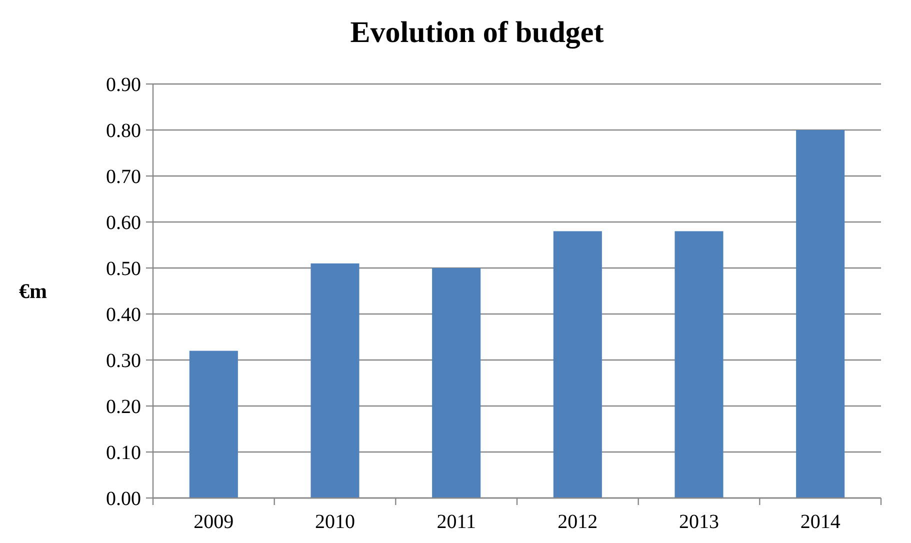  I want to click on y-tick-label: 0.20, so click(123, 407).